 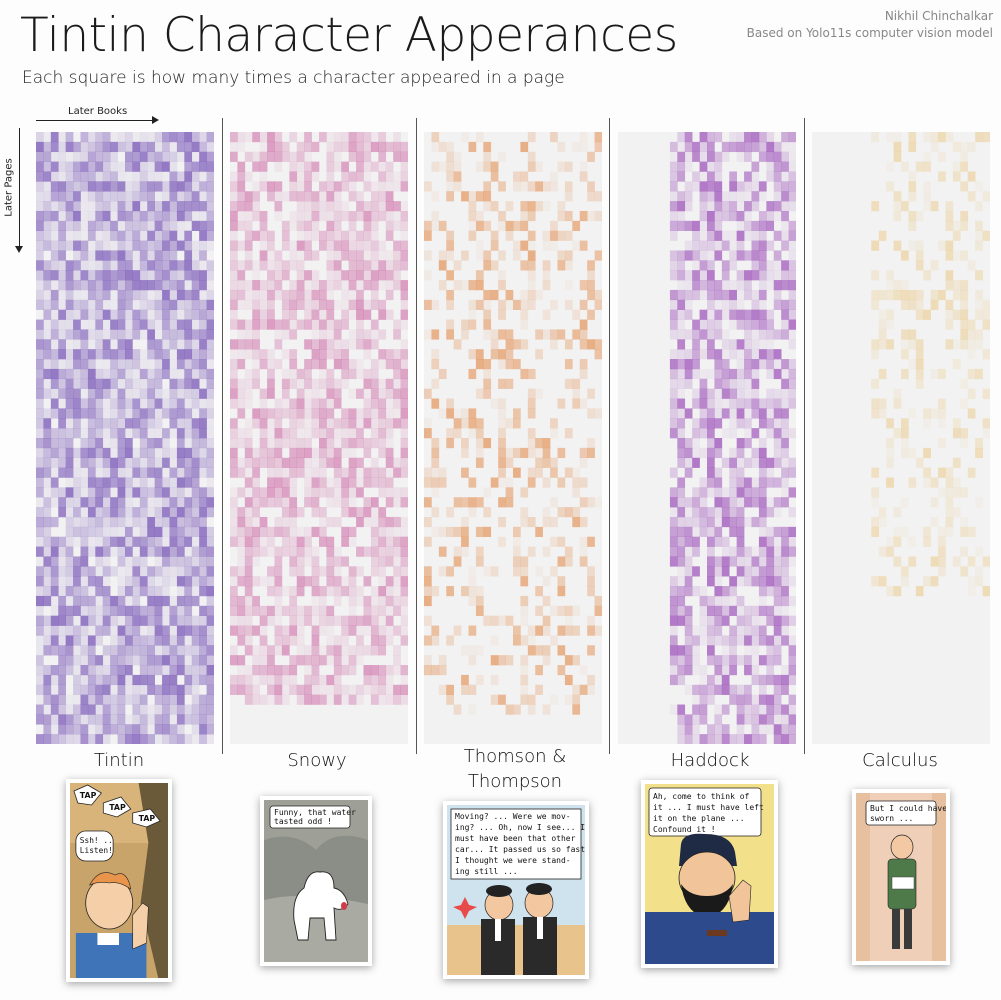 What do you see at coordinates (520, 849) in the screenshot?
I see `speech-line: car... It passed us so fast` at bounding box center [520, 849].